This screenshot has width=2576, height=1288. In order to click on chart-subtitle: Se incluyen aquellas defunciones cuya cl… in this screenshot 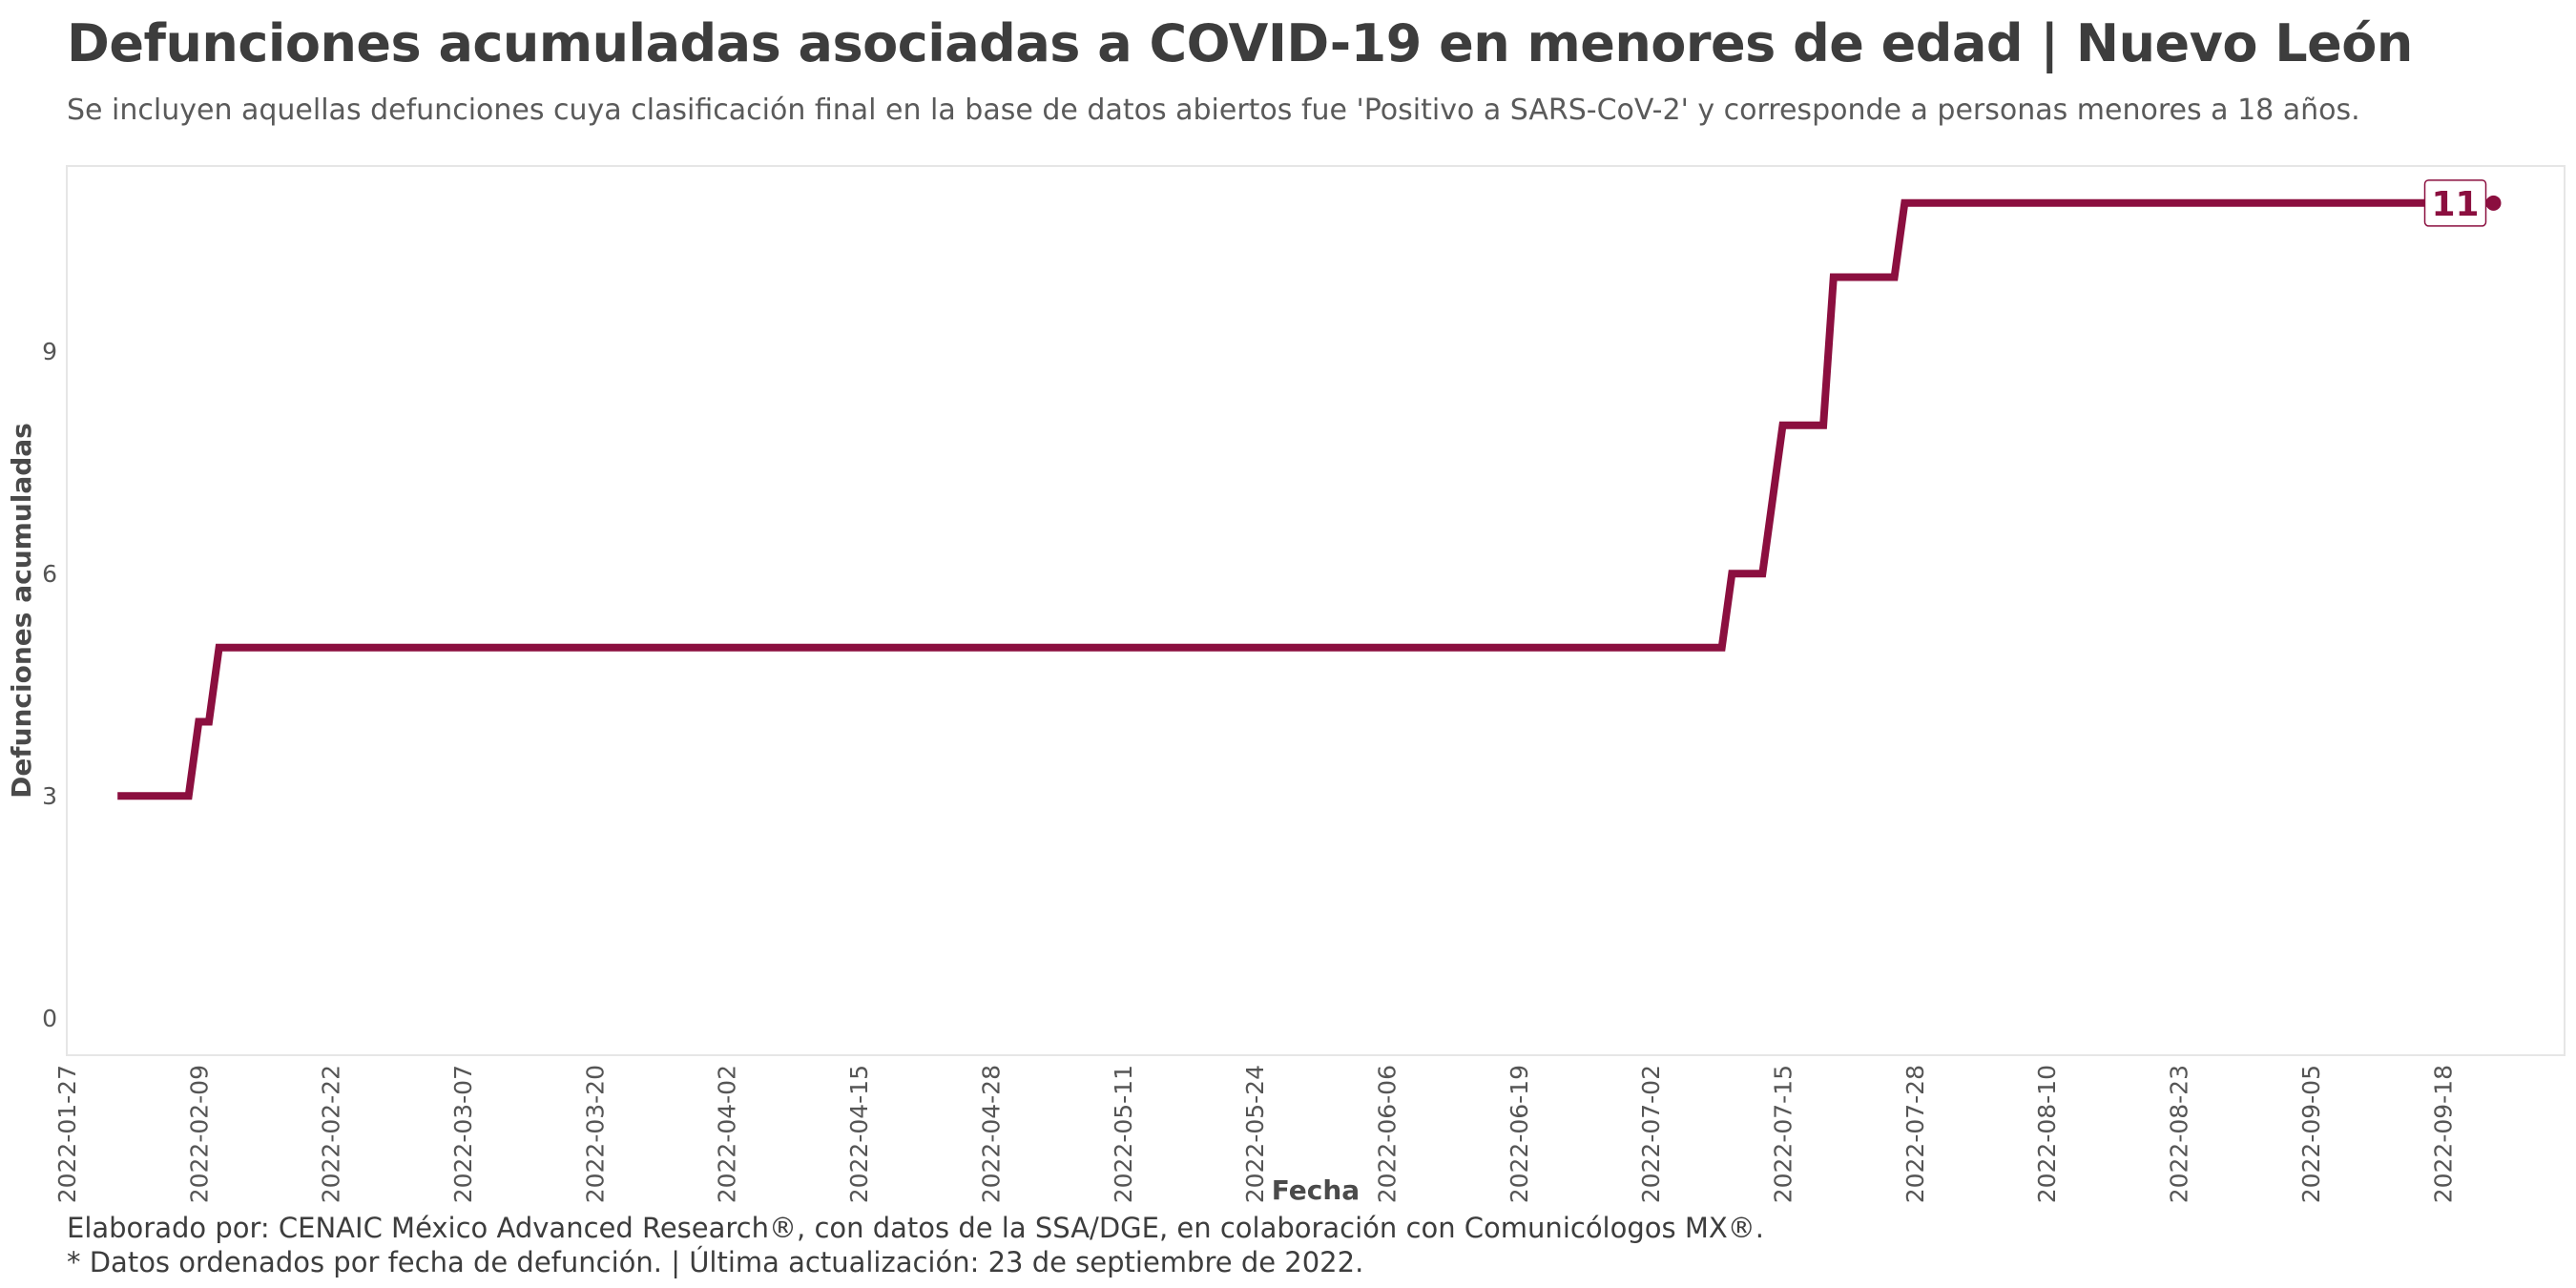, I will do `click(1213, 110)`.